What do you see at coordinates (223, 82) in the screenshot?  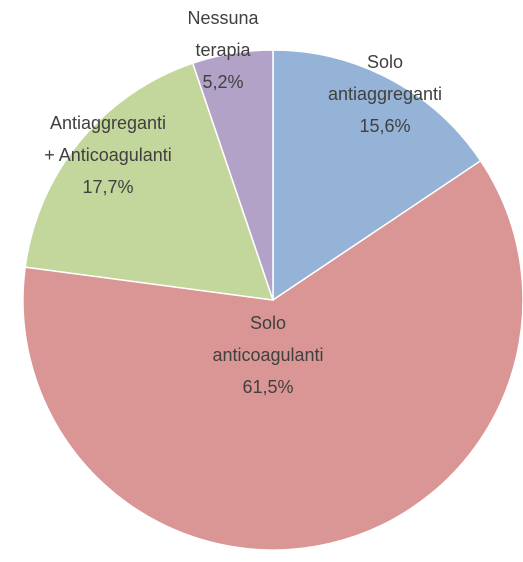 I see `value-label: 5,2%` at bounding box center [223, 82].